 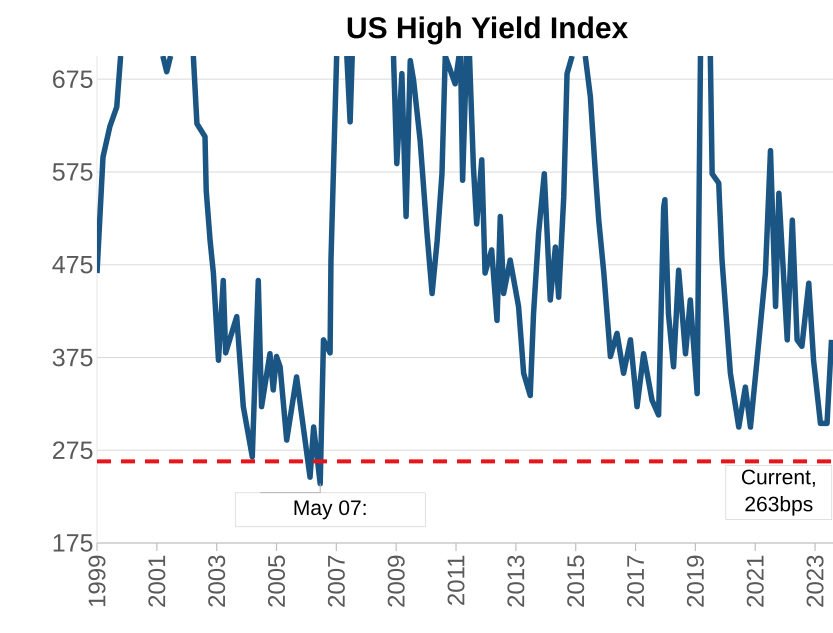 What do you see at coordinates (396, 581) in the screenshot?
I see `x-tick-label: 2009` at bounding box center [396, 581].